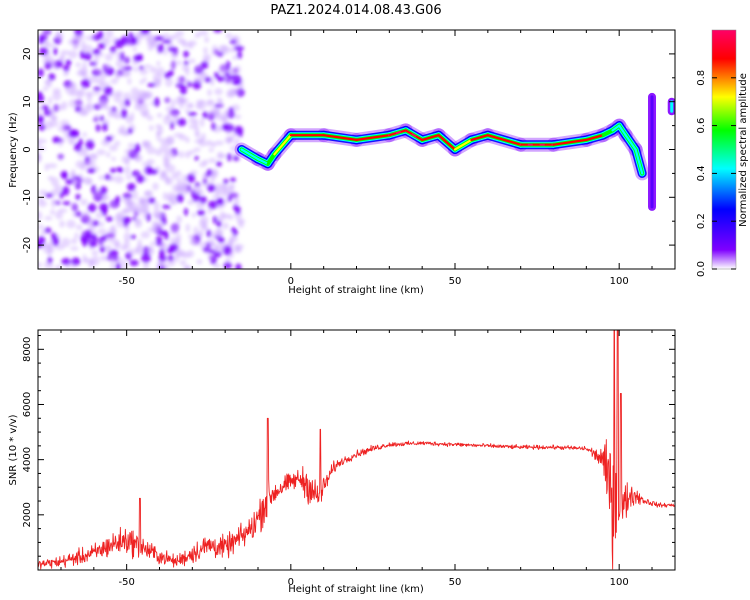  Describe the element at coordinates (356, 589) in the screenshot. I see `snr-x-label: Height of straight line (km)` at that location.